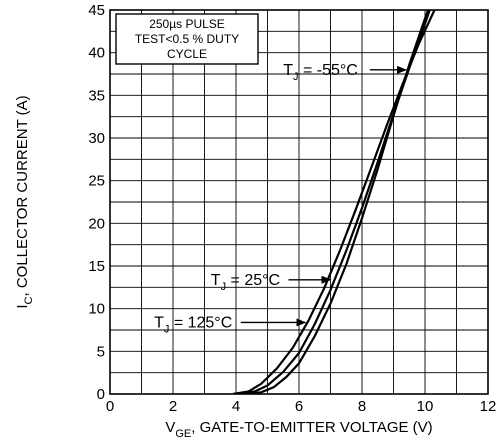  I want to click on y-tick-label: 0, so click(101, 394).